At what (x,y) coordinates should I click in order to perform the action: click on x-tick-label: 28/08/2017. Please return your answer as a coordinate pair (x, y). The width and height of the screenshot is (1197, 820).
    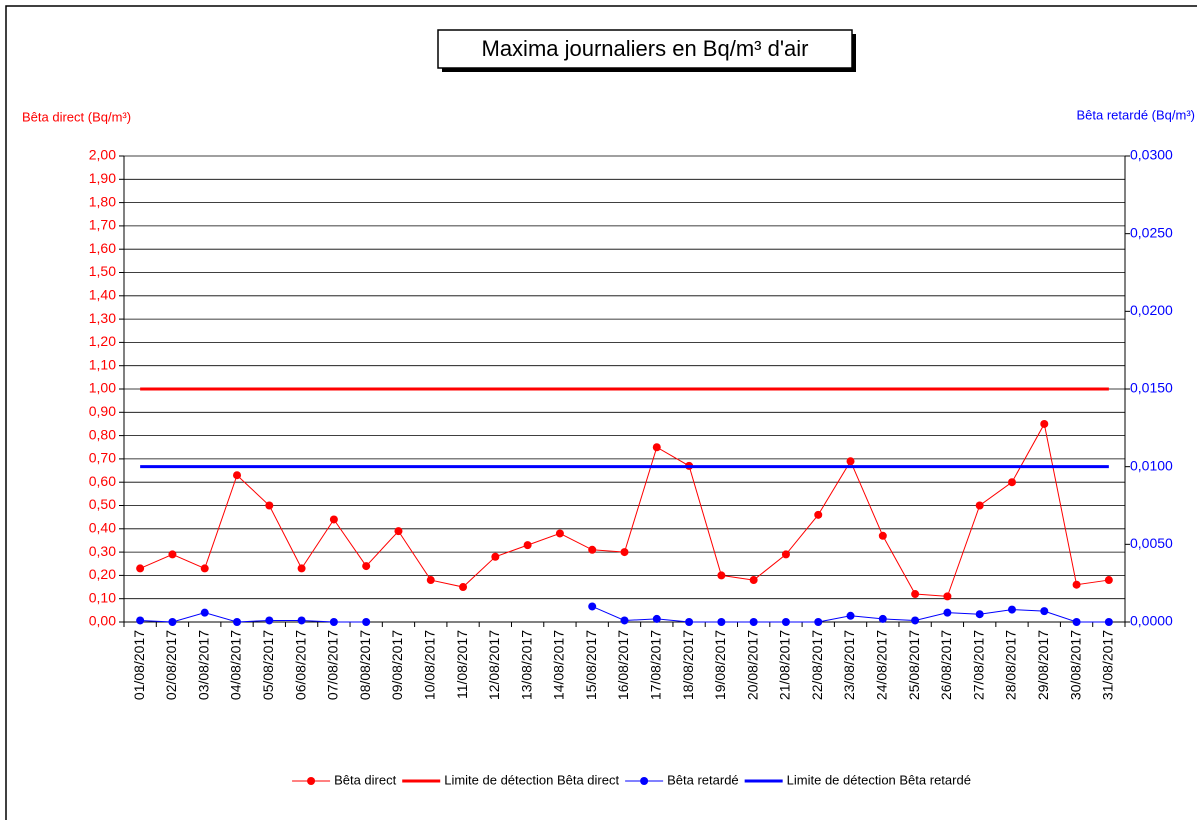
    Looking at the image, I should click on (1011, 665).